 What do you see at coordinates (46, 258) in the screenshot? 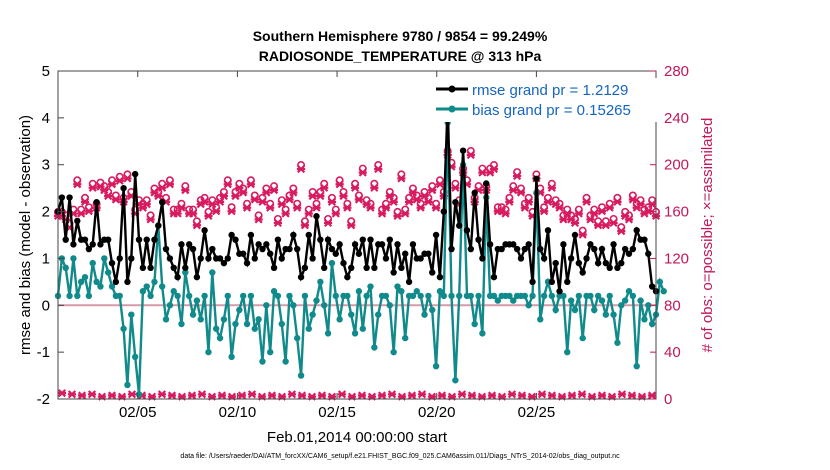
I see `y-tick-label: 1` at bounding box center [46, 258].